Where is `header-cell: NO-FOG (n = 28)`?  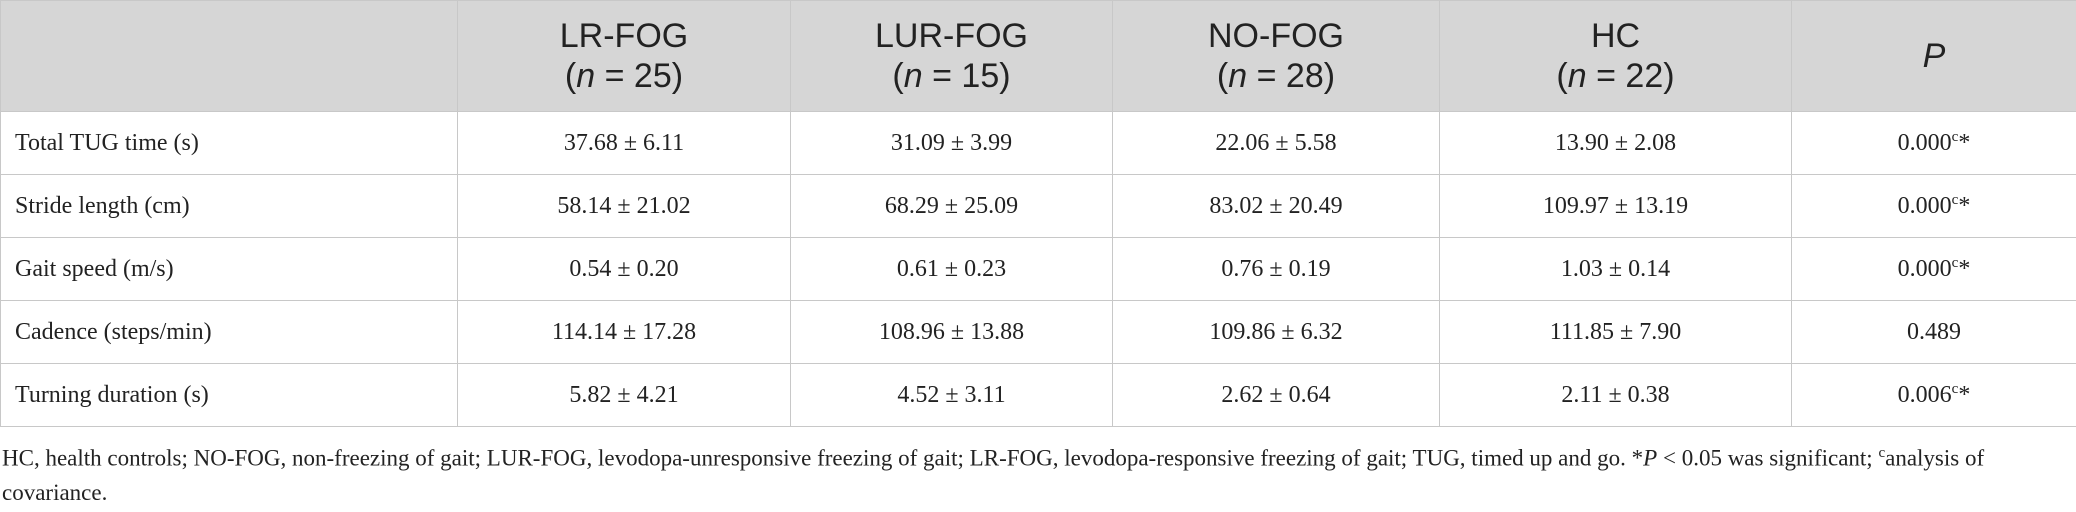
header-cell: NO-FOG (n = 28) is located at coordinates (1276, 56).